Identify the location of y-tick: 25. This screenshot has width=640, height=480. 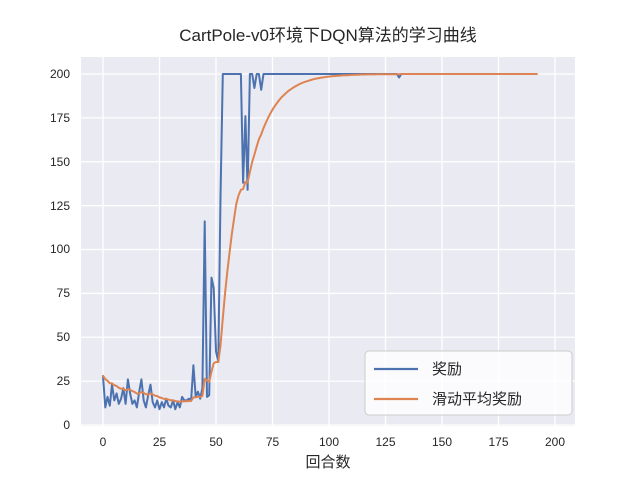
(64, 381).